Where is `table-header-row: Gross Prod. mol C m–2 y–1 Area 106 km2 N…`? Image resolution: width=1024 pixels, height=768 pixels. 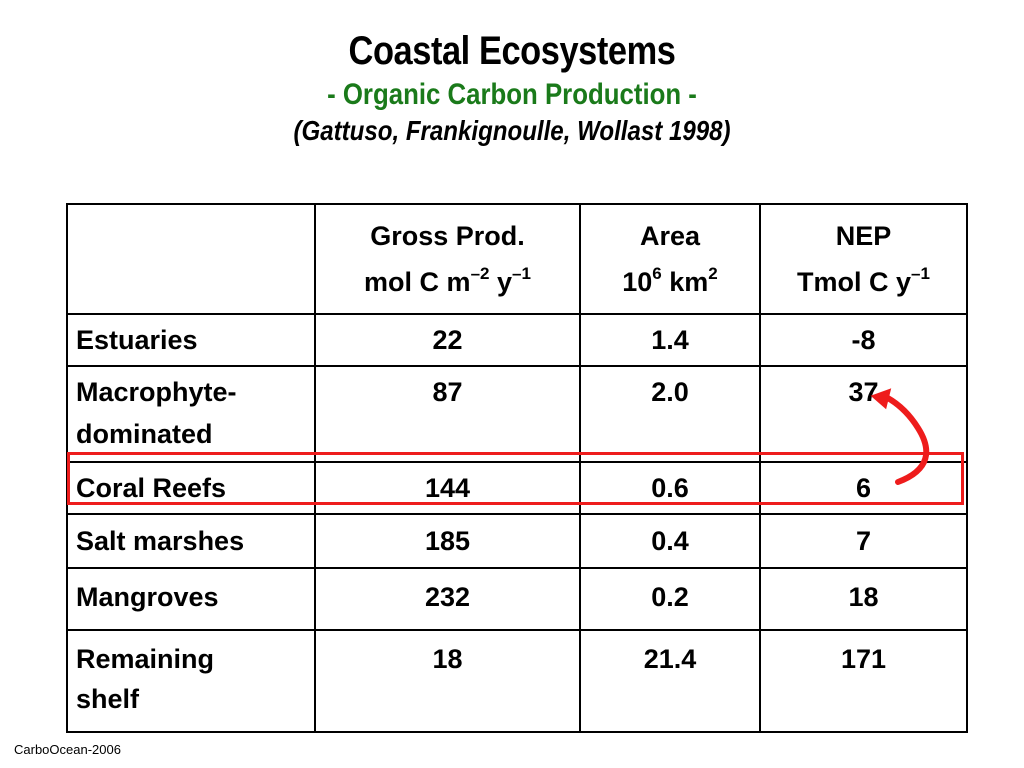 table-header-row: Gross Prod. mol C m–2 y–1 Area 106 km2 N… is located at coordinates (517, 259).